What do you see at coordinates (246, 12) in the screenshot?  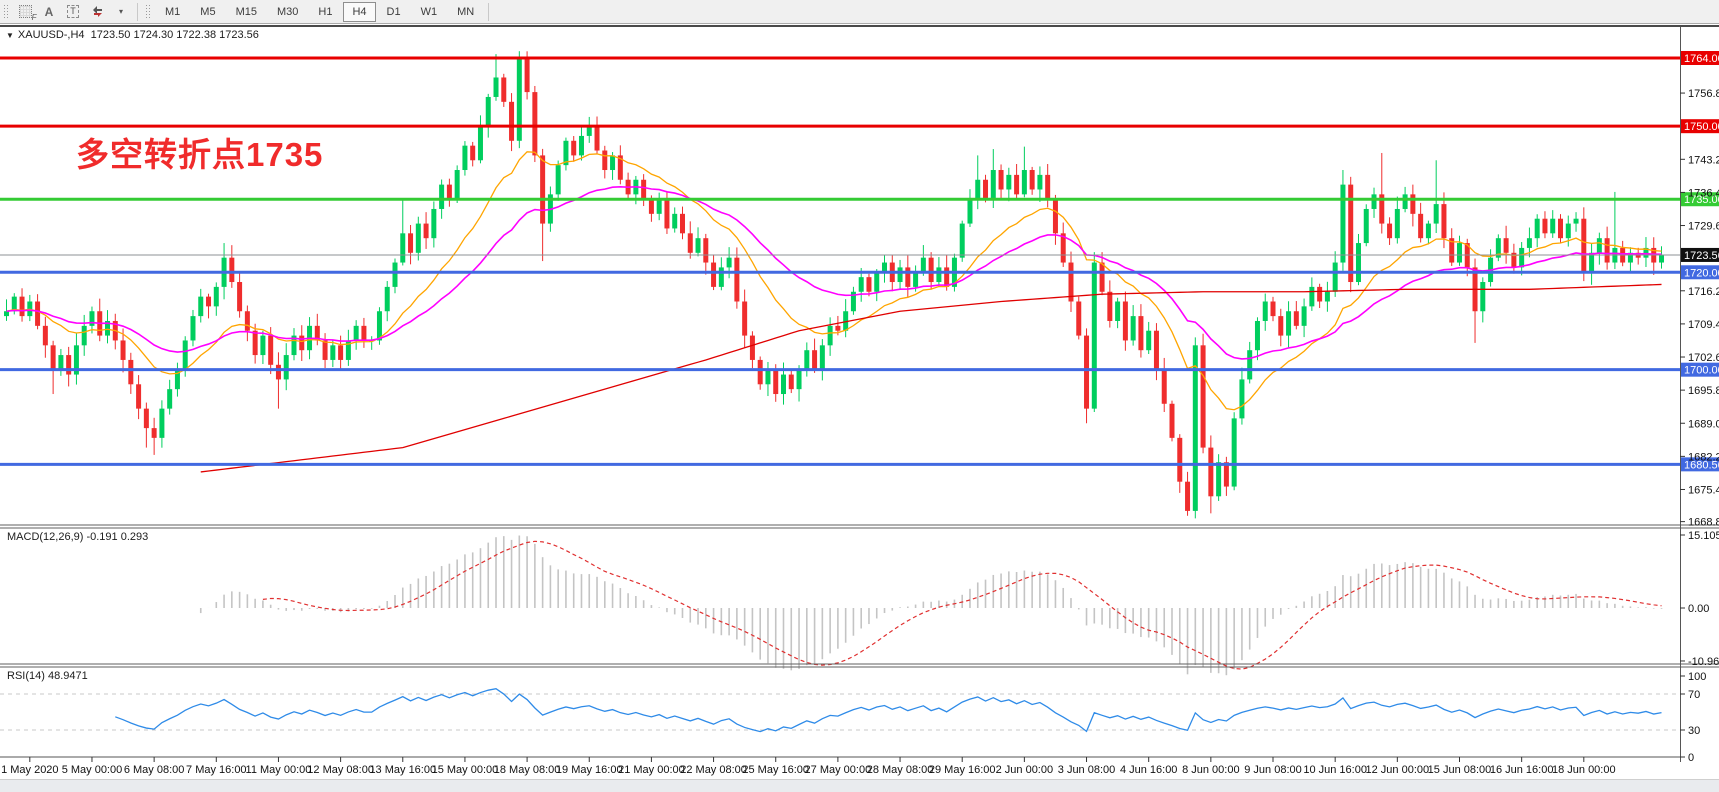 I see `timeframe-button-m15: M15` at bounding box center [246, 12].